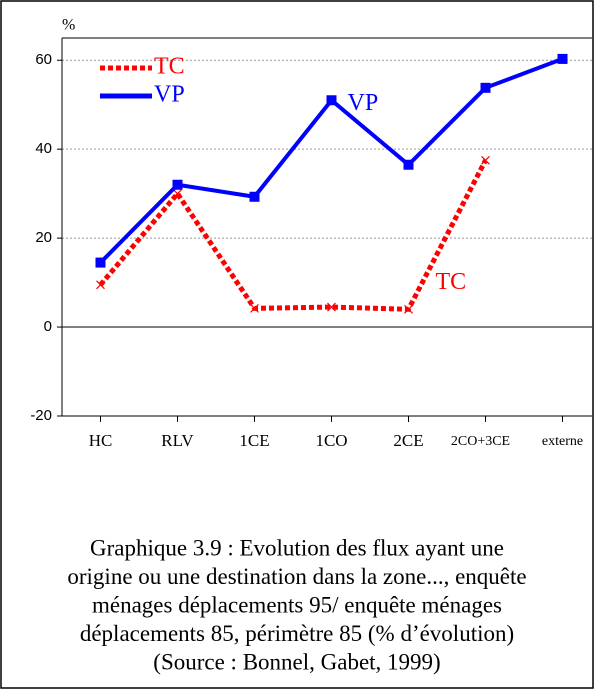 This screenshot has width=594, height=689. I want to click on y-tick-label: 0, so click(48, 326).